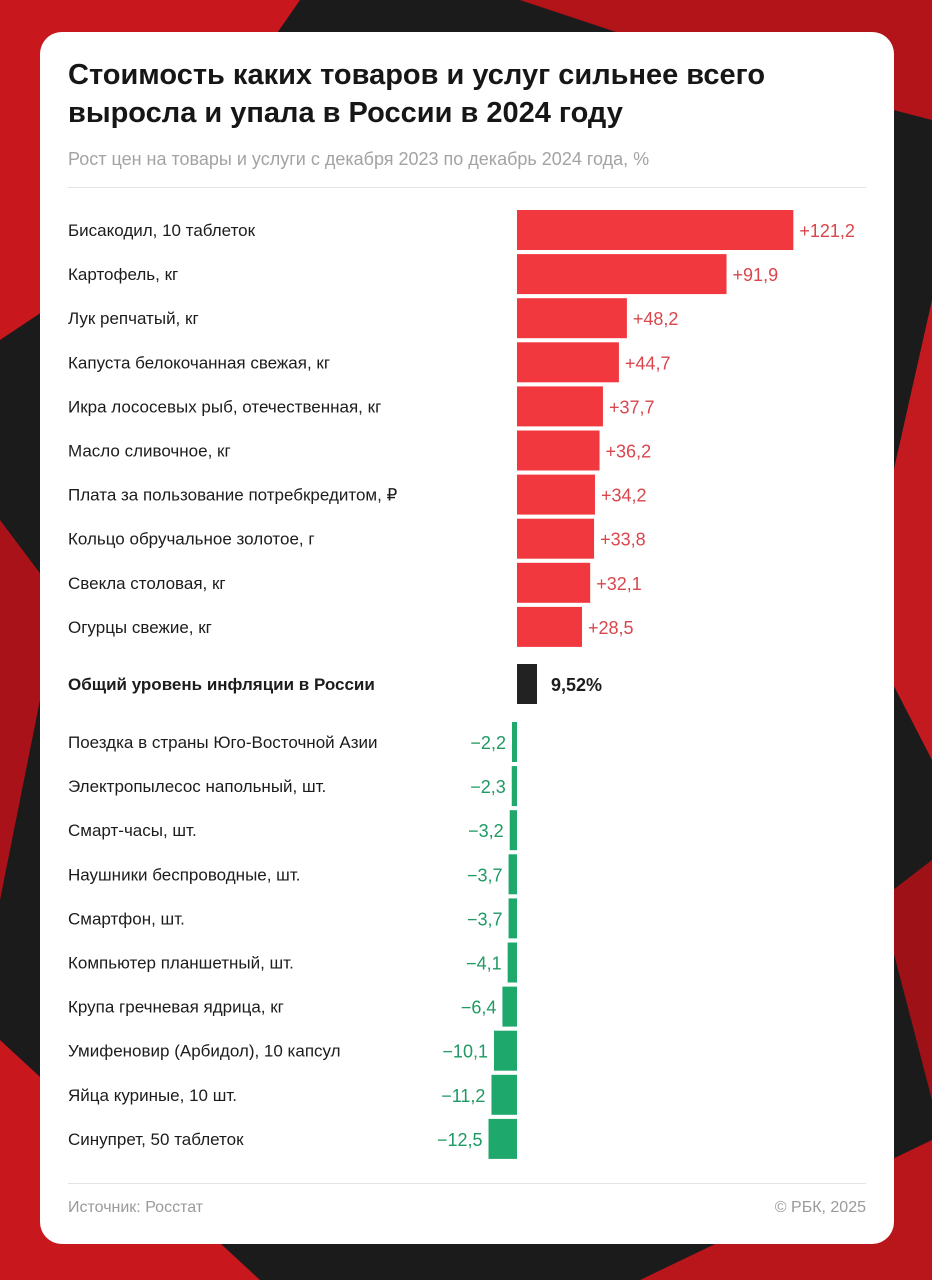 The height and width of the screenshot is (1280, 932). I want to click on source-note: Источник: Росстат, so click(136, 1207).